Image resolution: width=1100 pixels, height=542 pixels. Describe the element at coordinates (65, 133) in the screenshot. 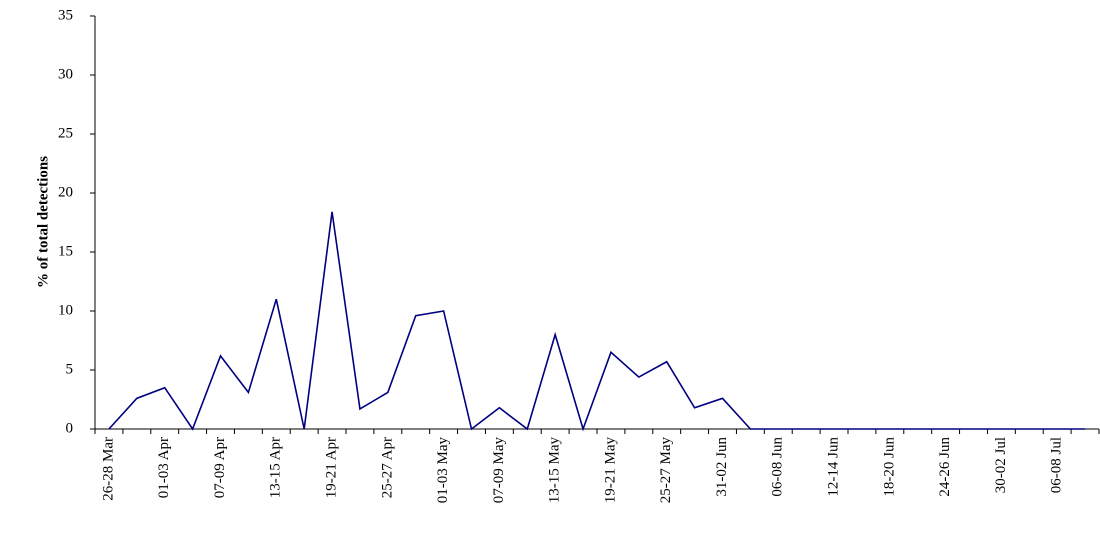

I see `y-tick-label: 25` at that location.